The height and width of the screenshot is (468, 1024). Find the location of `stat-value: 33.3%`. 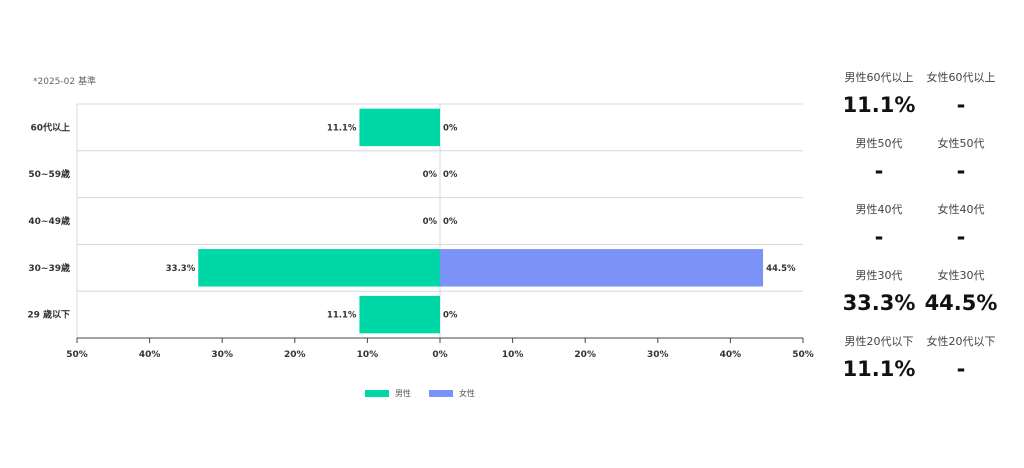

stat-value: 33.3% is located at coordinates (879, 303).